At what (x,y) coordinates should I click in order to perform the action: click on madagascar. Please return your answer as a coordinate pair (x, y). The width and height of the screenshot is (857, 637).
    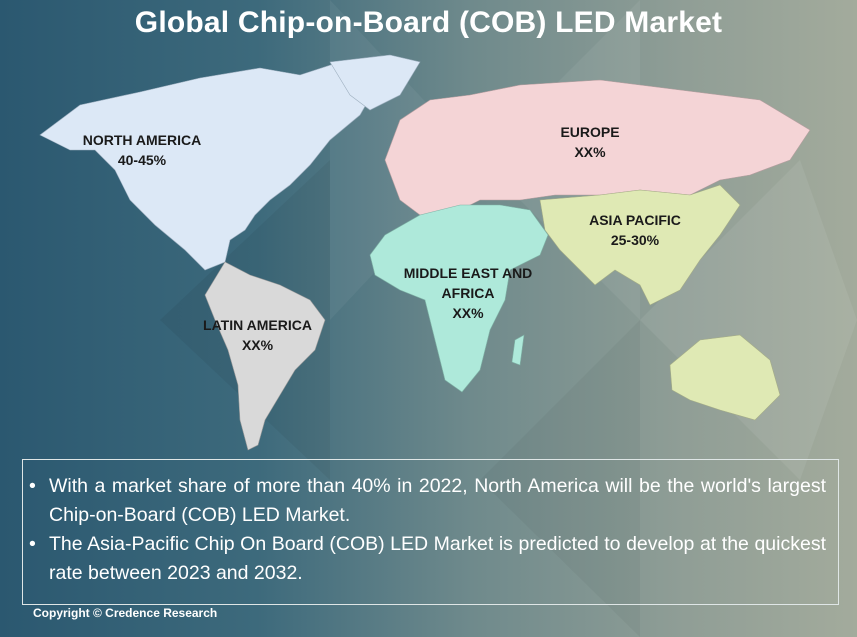
    Looking at the image, I should click on (518, 350).